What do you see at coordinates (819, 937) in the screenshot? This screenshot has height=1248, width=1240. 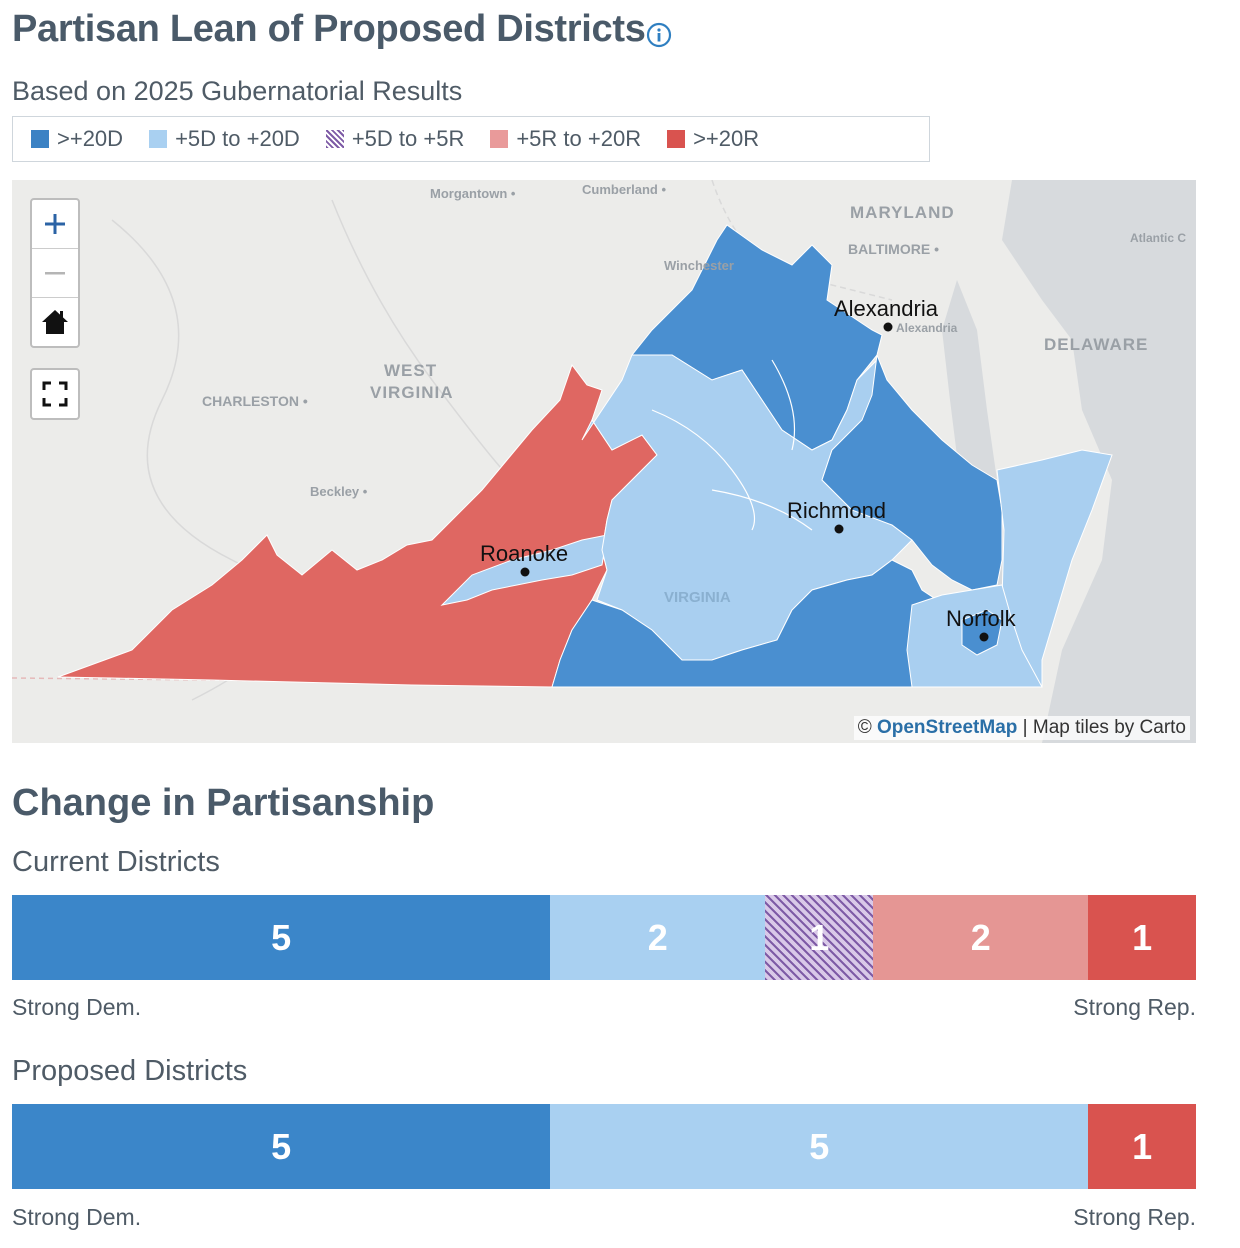 I see `segment-tossup: 1` at bounding box center [819, 937].